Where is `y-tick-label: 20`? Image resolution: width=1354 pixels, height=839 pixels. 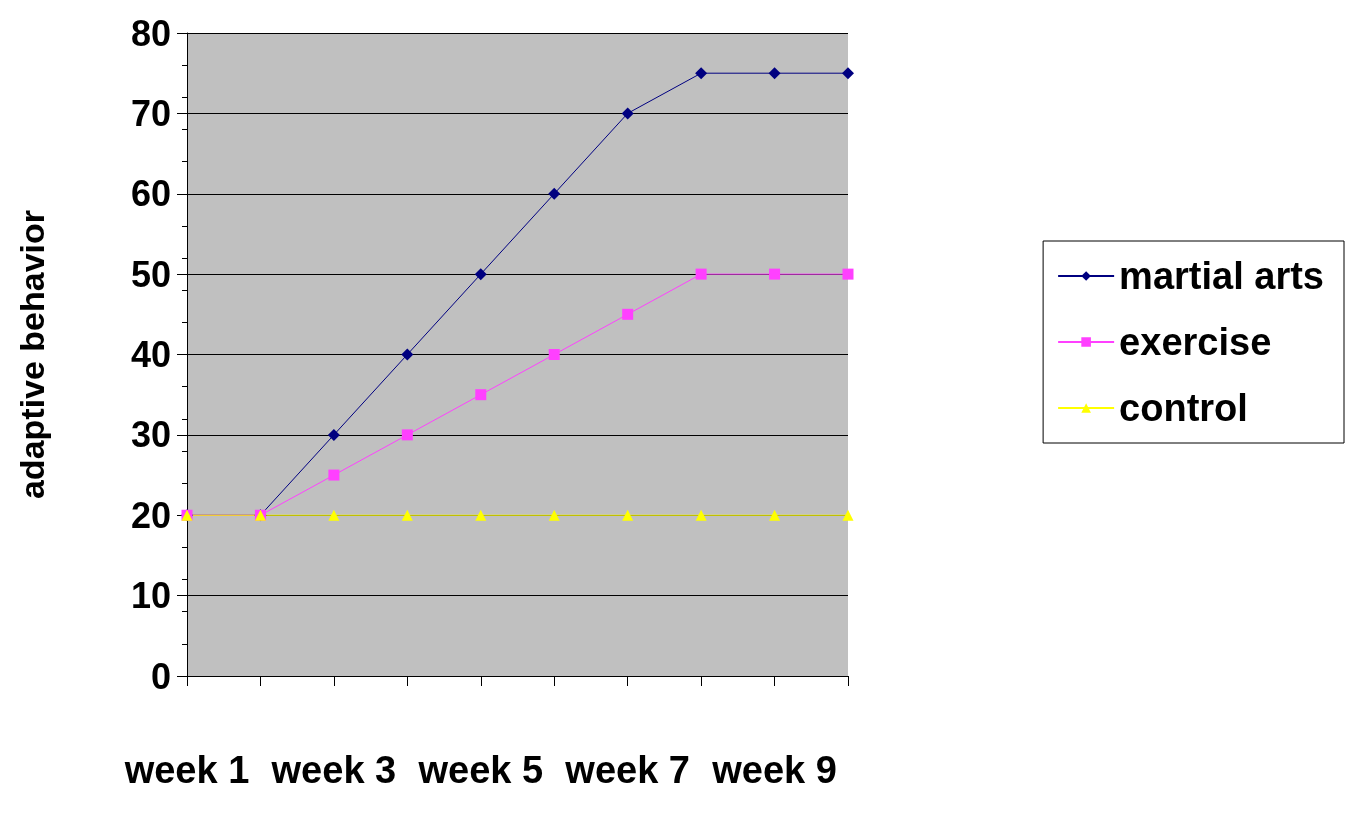 y-tick-label: 20 is located at coordinates (150, 515).